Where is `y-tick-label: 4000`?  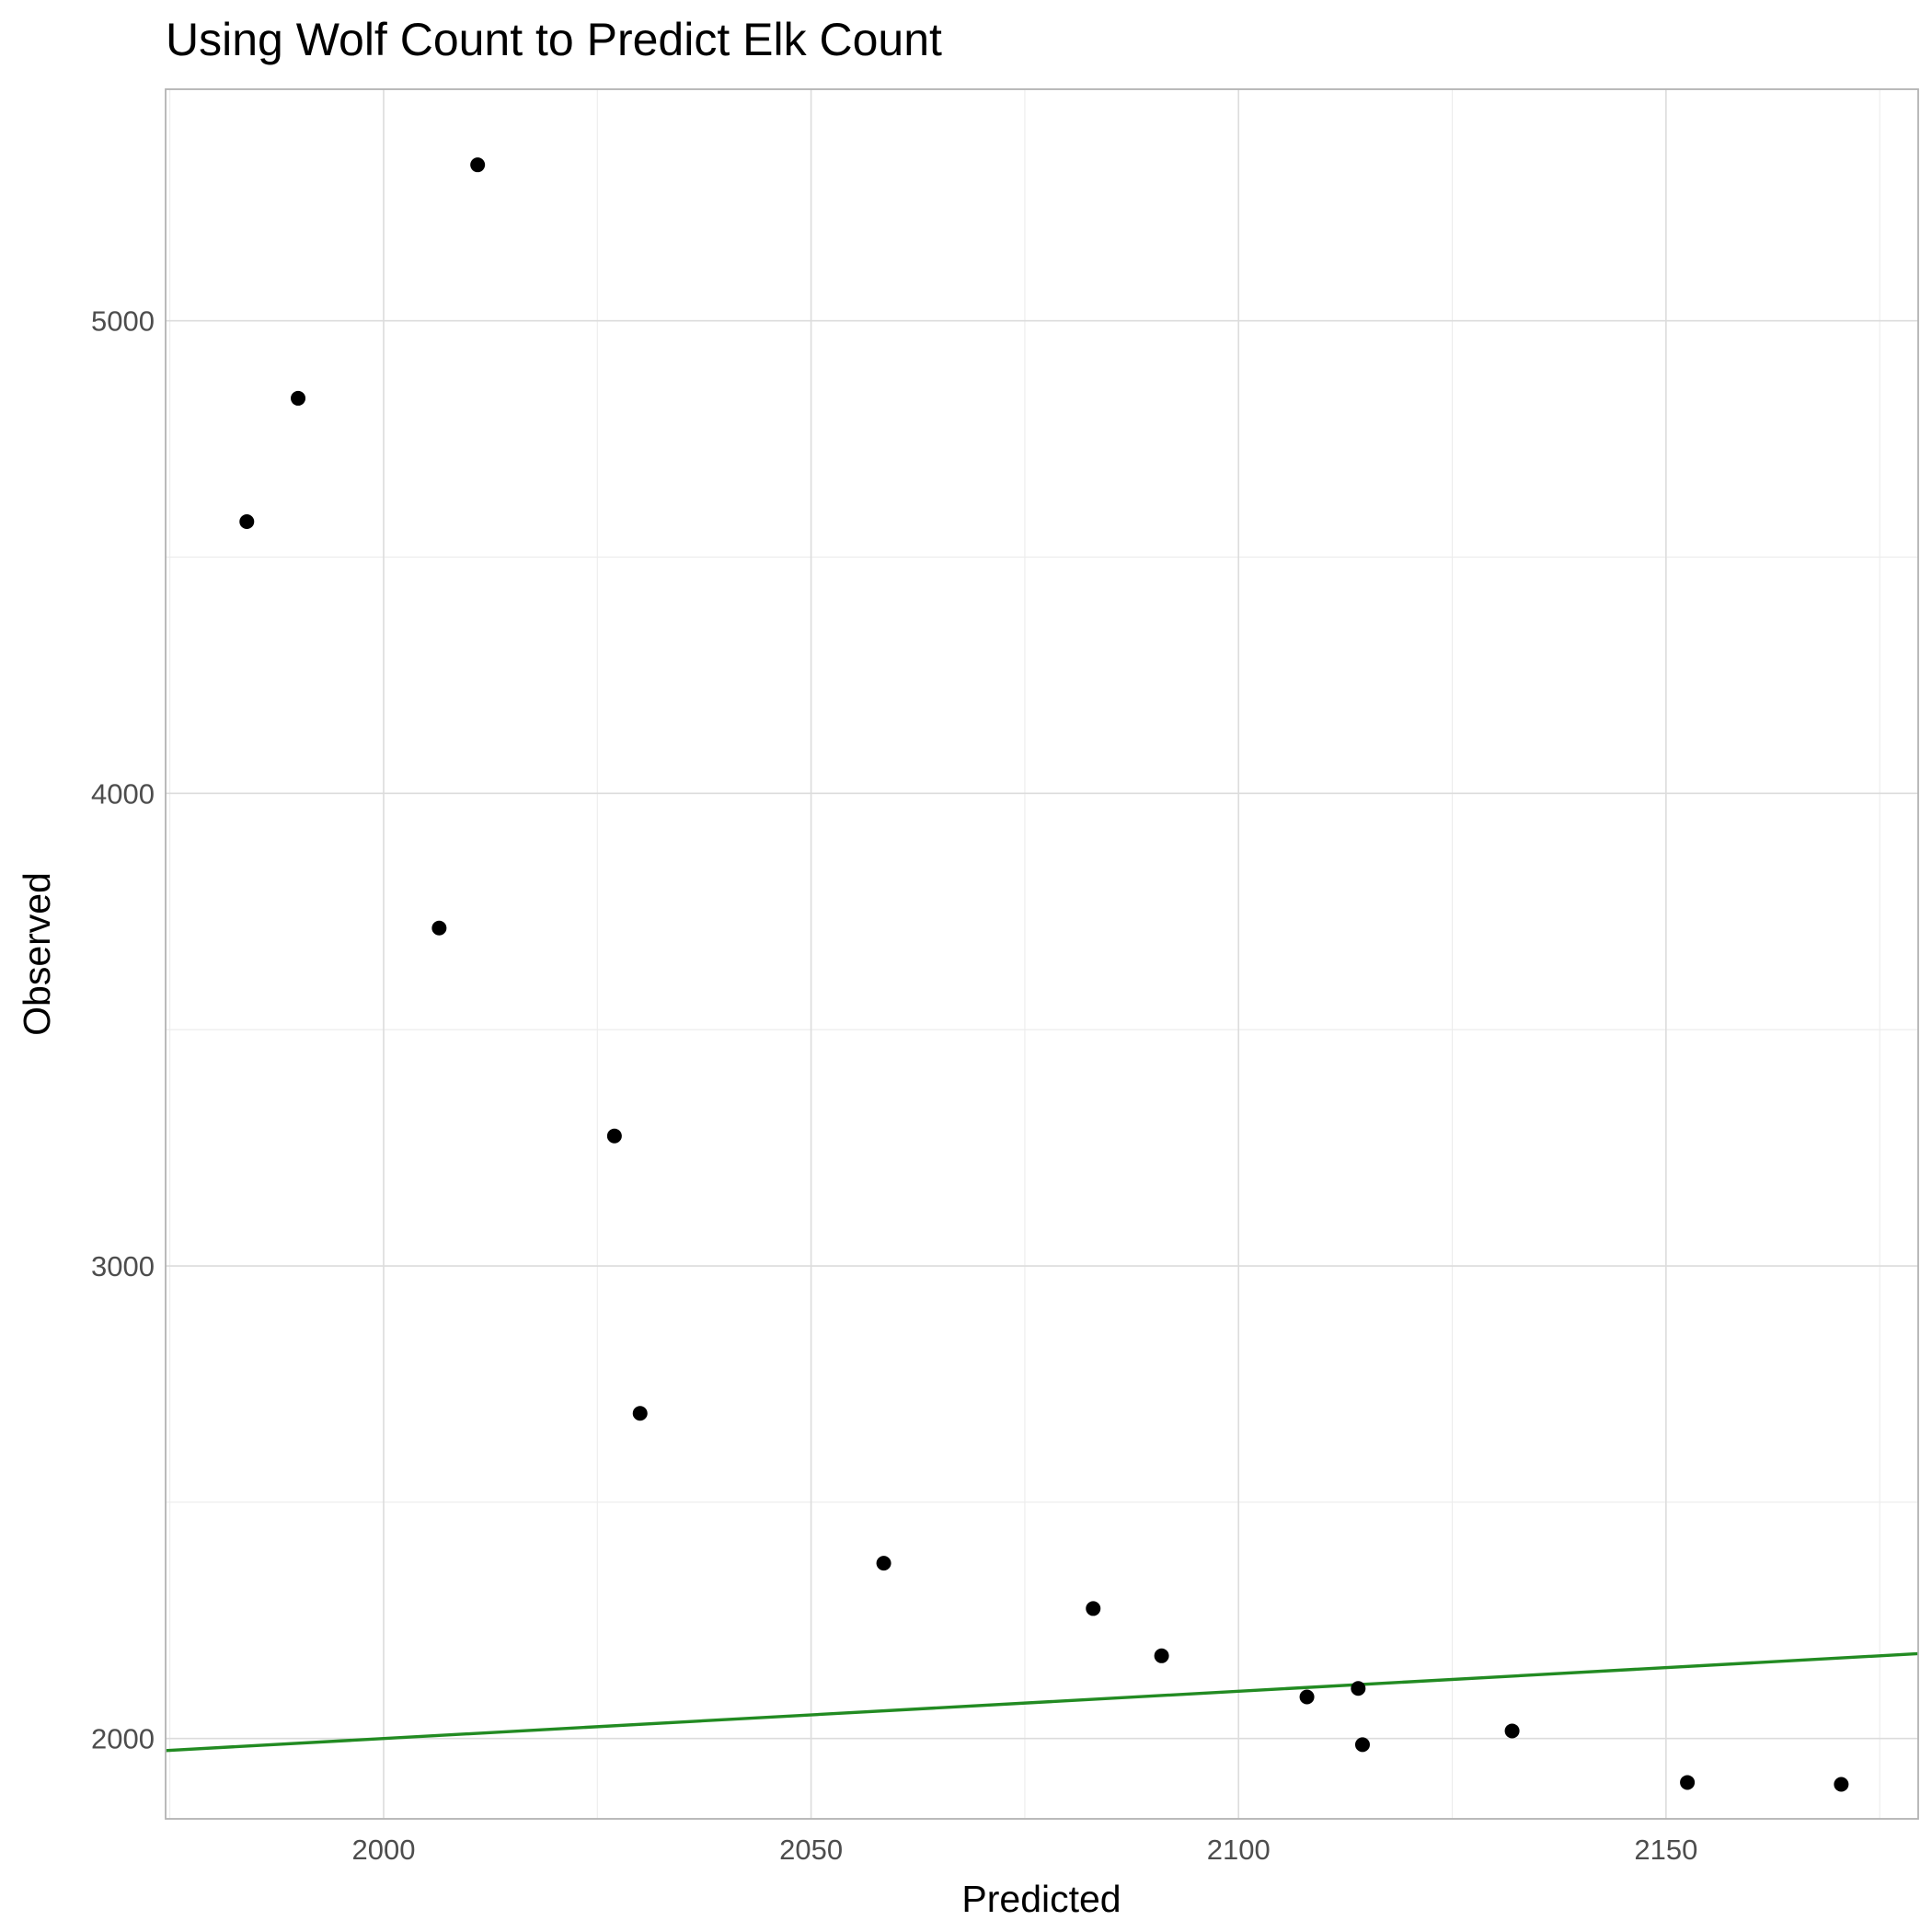
y-tick-label: 4000 is located at coordinates (123, 793).